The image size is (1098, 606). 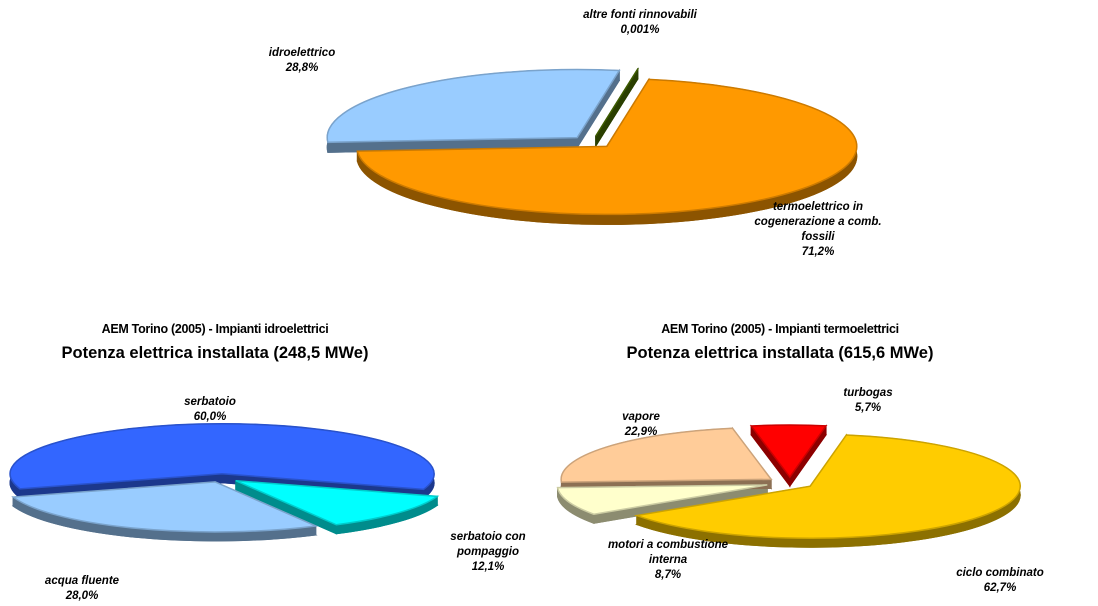 I want to click on slice-category: acqua fluente, so click(x=82, y=581).